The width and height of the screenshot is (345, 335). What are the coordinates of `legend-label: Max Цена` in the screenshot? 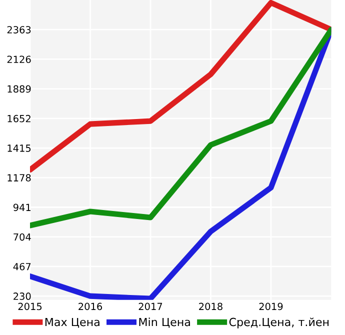 It's located at (72, 323).